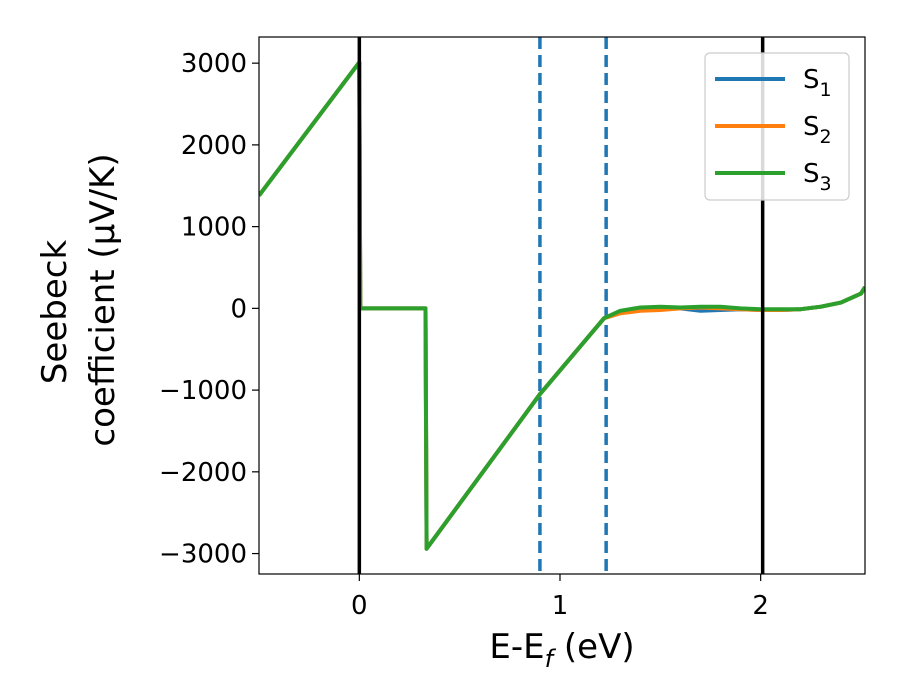  Describe the element at coordinates (203, 555) in the screenshot. I see `y-tick-label: −3000` at that location.